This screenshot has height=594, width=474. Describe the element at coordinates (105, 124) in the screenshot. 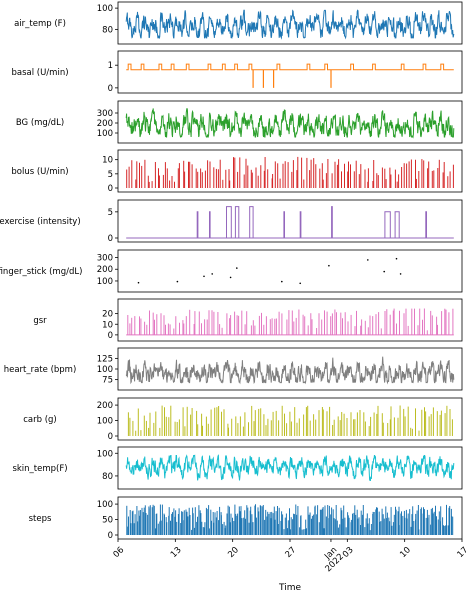

I see `BG-ytick-label: 200` at that location.